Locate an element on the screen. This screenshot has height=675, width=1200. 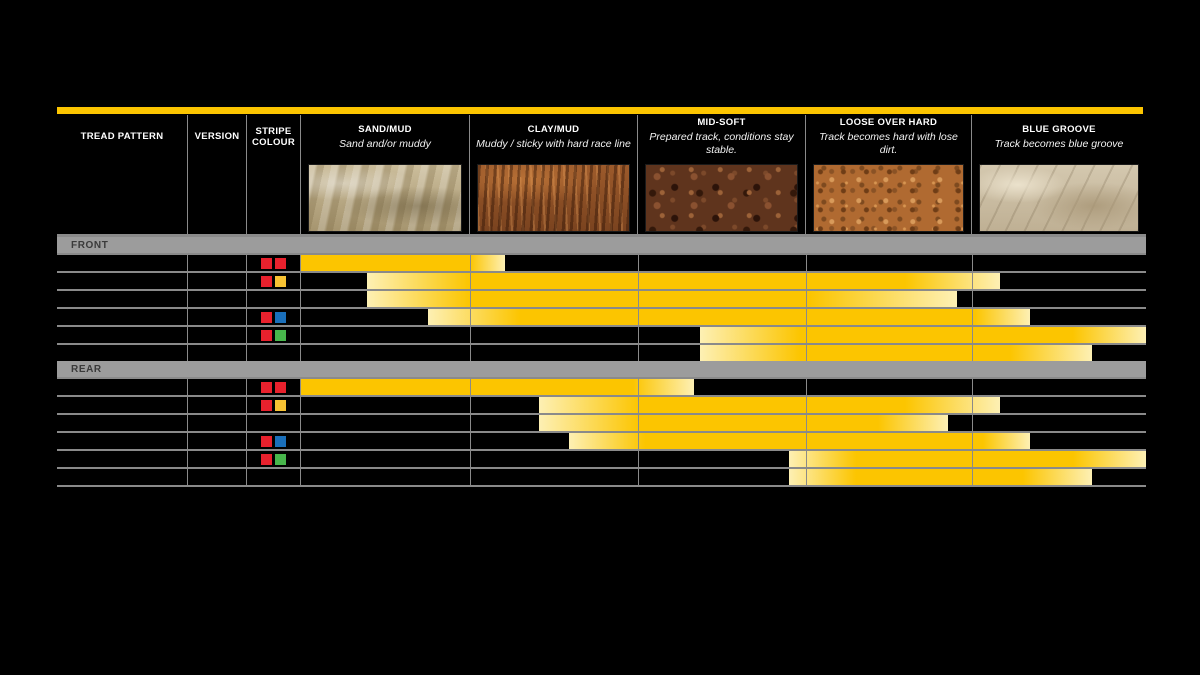
stripe-chip-blue is located at coordinates (280, 441).